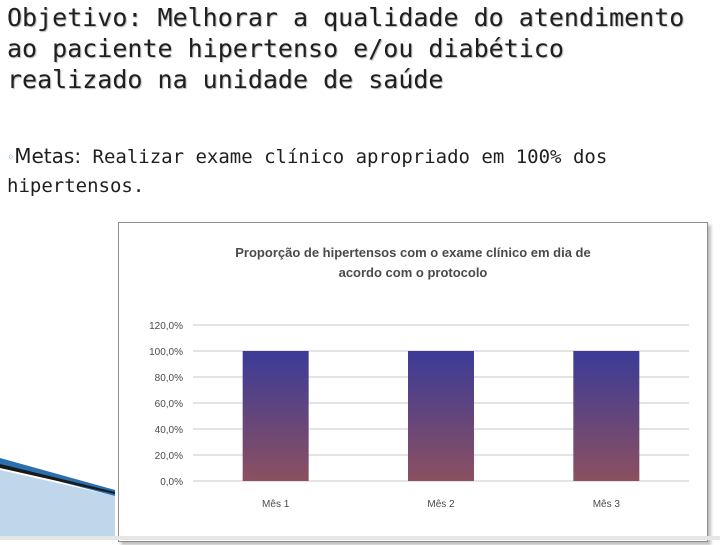 Image resolution: width=720 pixels, height=545 pixels. What do you see at coordinates (413, 272) in the screenshot?
I see `chart-title-line: acordo com o protocolo` at bounding box center [413, 272].